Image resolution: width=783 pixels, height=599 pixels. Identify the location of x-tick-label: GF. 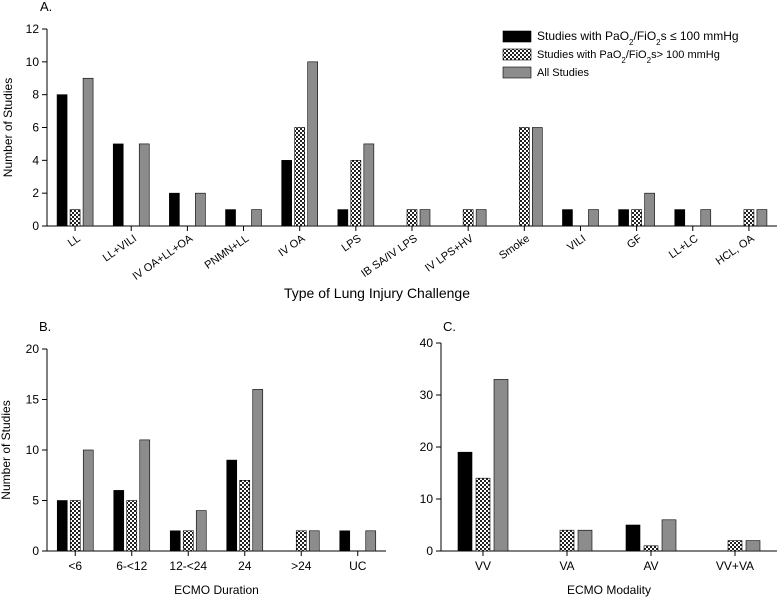
(635, 241).